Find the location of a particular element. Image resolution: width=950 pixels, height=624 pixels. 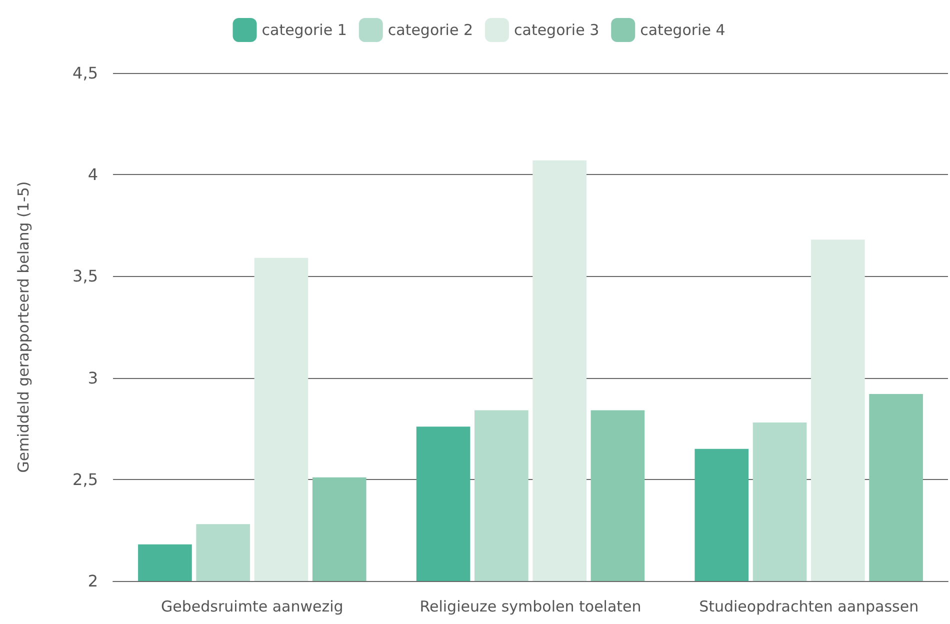

x-tick-label: Religieuze symbolen toelaten is located at coordinates (531, 607).